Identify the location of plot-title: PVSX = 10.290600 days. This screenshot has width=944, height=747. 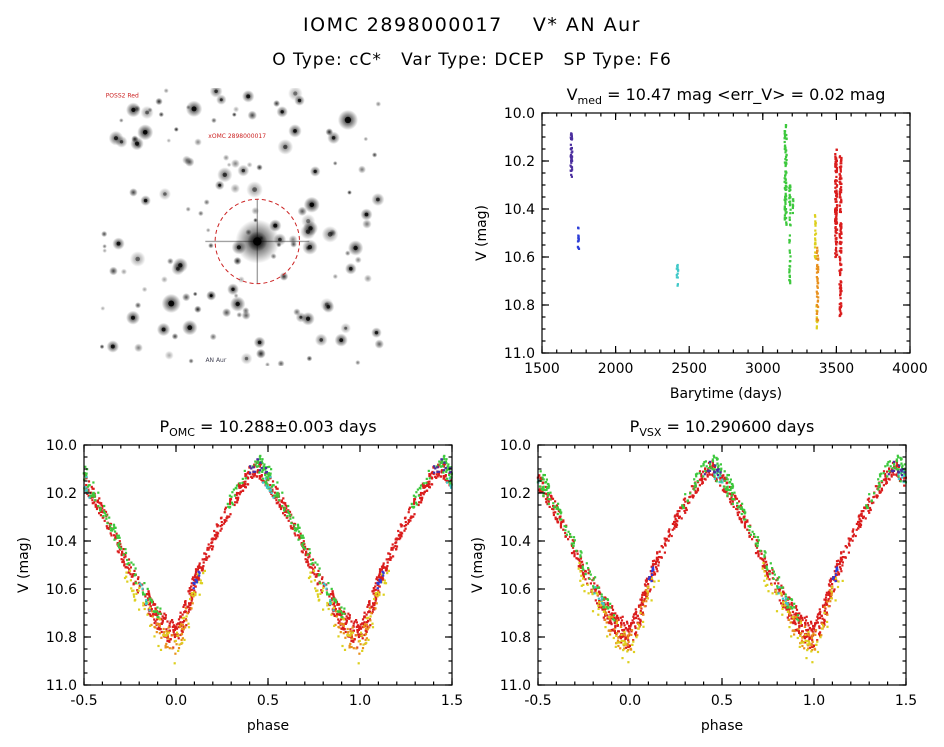
(722, 428).